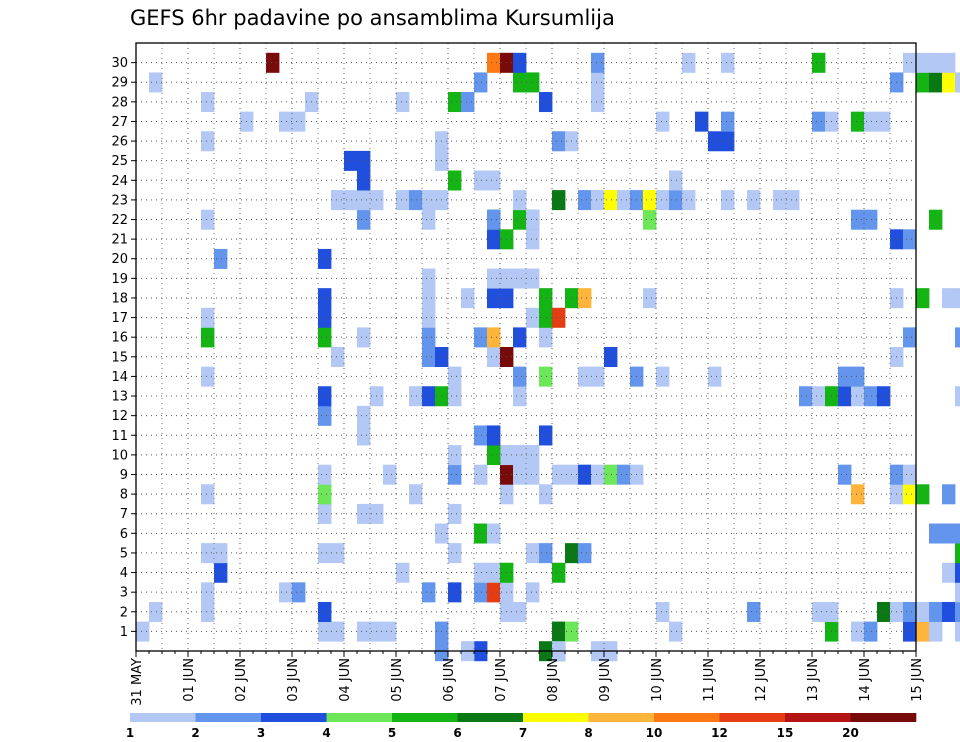 This screenshot has width=960, height=742. Describe the element at coordinates (709, 680) in the screenshot. I see `x-tick-label: 11 JUN` at that location.